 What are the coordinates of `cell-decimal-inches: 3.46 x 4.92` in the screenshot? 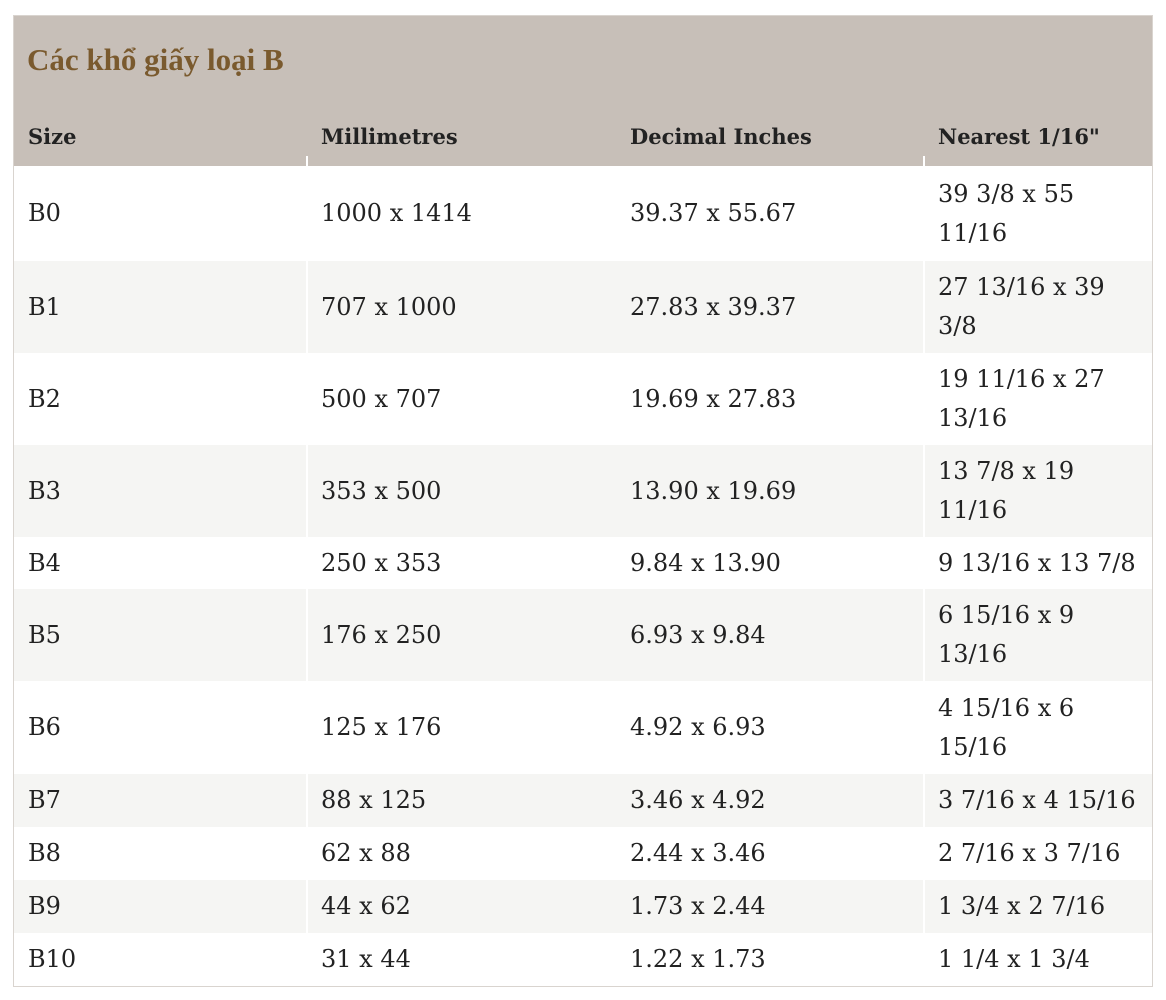 It's located at (698, 800).